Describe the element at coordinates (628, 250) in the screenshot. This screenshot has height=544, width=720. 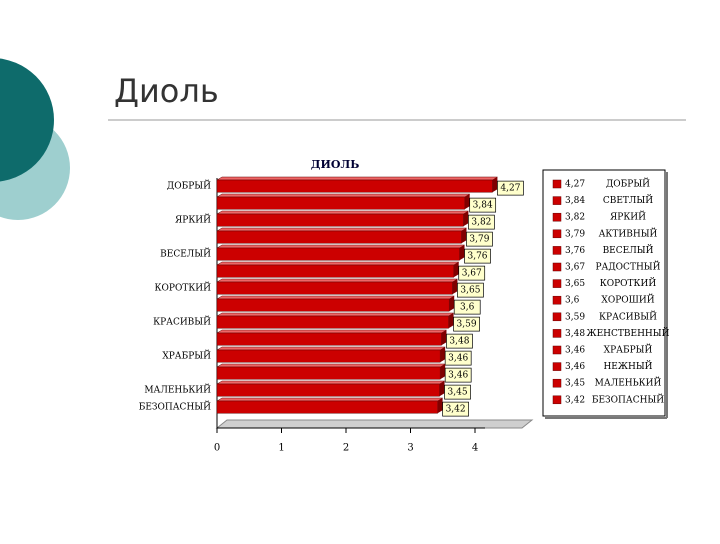
I see `legend-label: ВЕСЕЛЫЙ` at that location.